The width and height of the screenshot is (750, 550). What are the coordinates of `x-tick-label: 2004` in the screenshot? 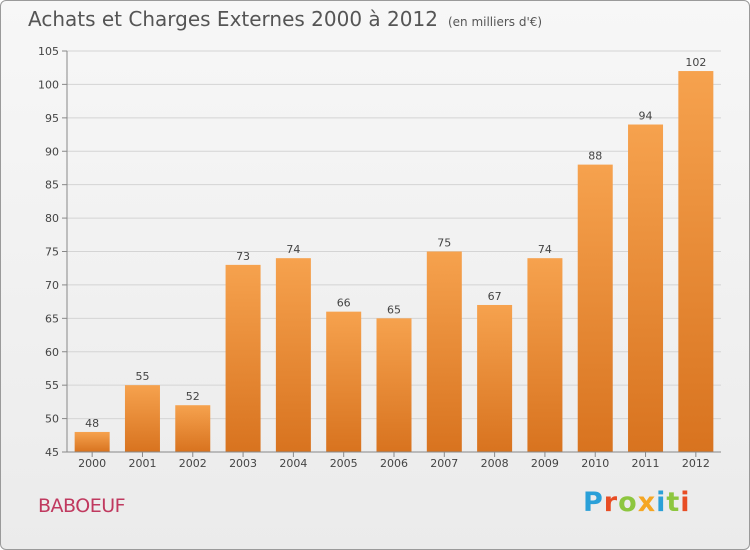 It's located at (293, 463).